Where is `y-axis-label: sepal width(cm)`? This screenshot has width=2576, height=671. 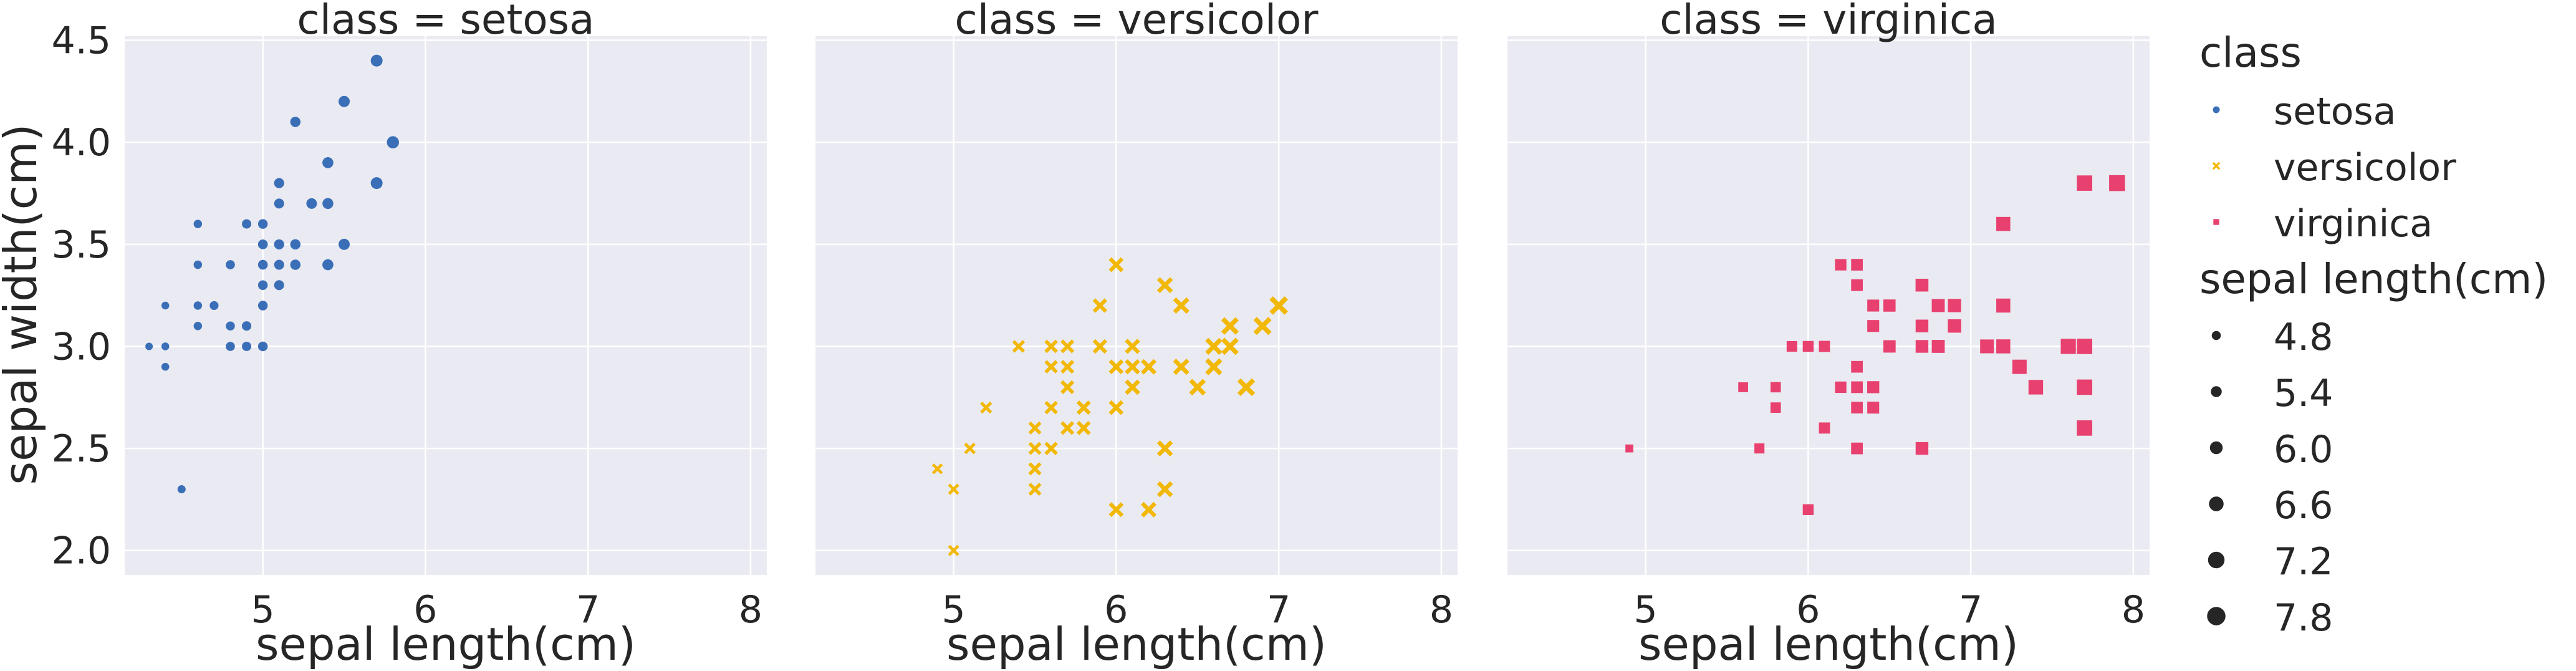
y-axis-label: sepal width(cm) is located at coordinates (23, 304).